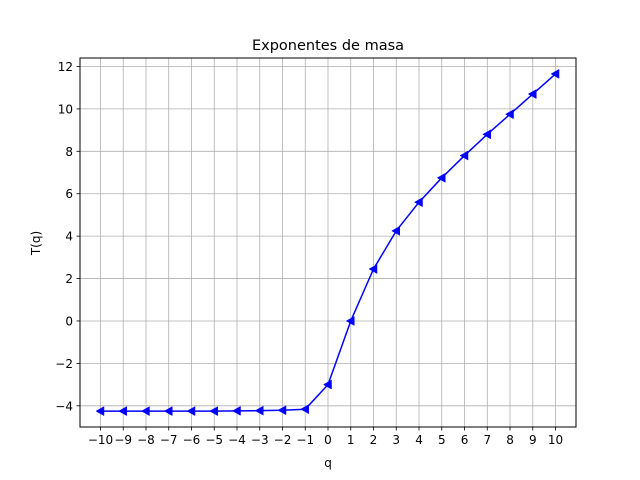 The image size is (640, 480). I want to click on x-tick-label: 10, so click(555, 440).